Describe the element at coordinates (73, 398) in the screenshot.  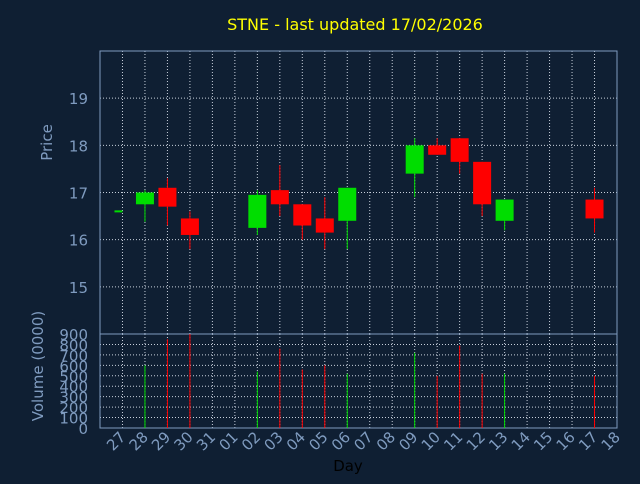
I see `volume-tick-label: 300` at that location.